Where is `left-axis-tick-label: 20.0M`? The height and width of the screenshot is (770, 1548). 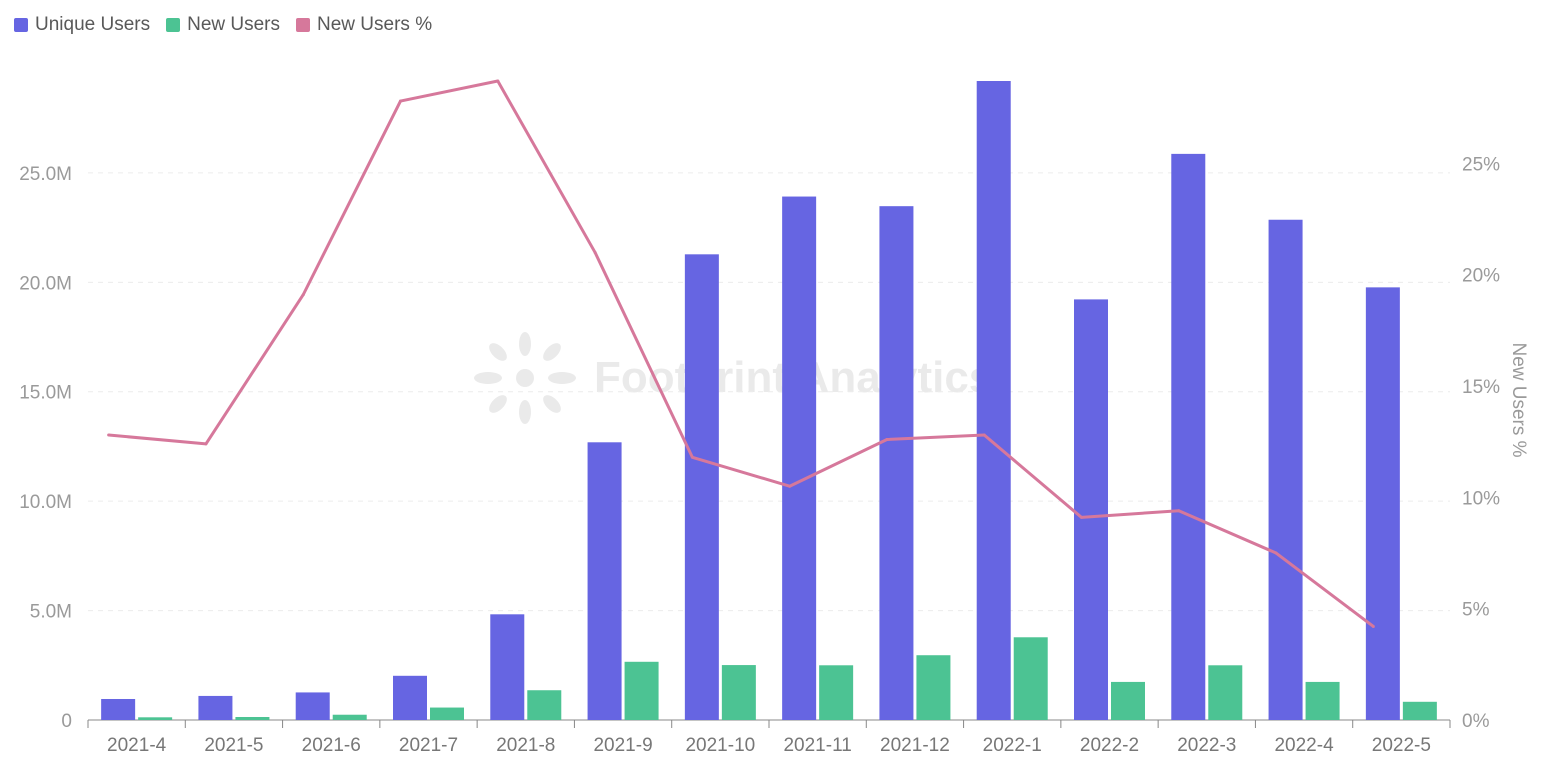
left-axis-tick-label: 20.0M is located at coordinates (45, 283).